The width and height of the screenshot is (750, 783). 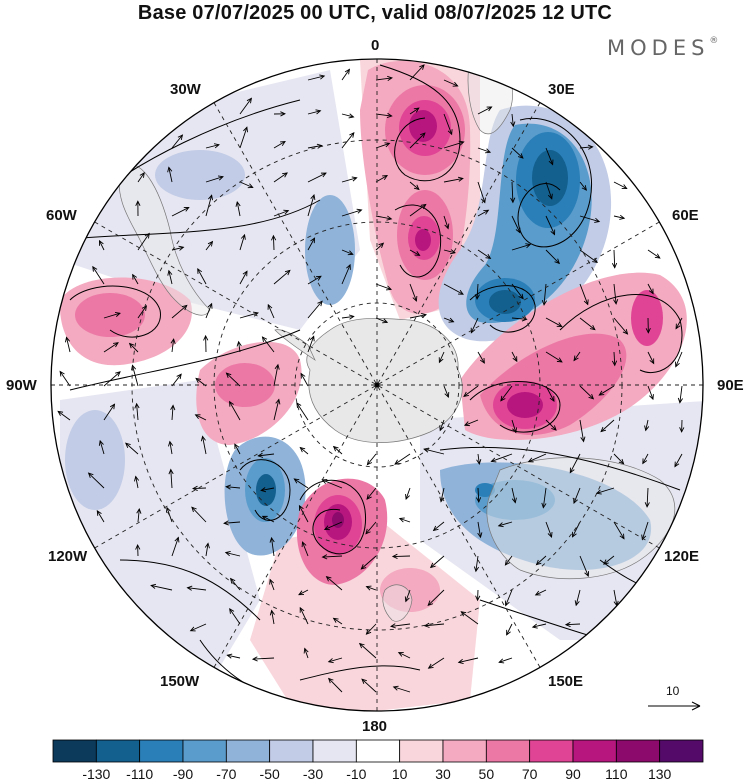 I want to click on south-america, so click(x=164, y=240).